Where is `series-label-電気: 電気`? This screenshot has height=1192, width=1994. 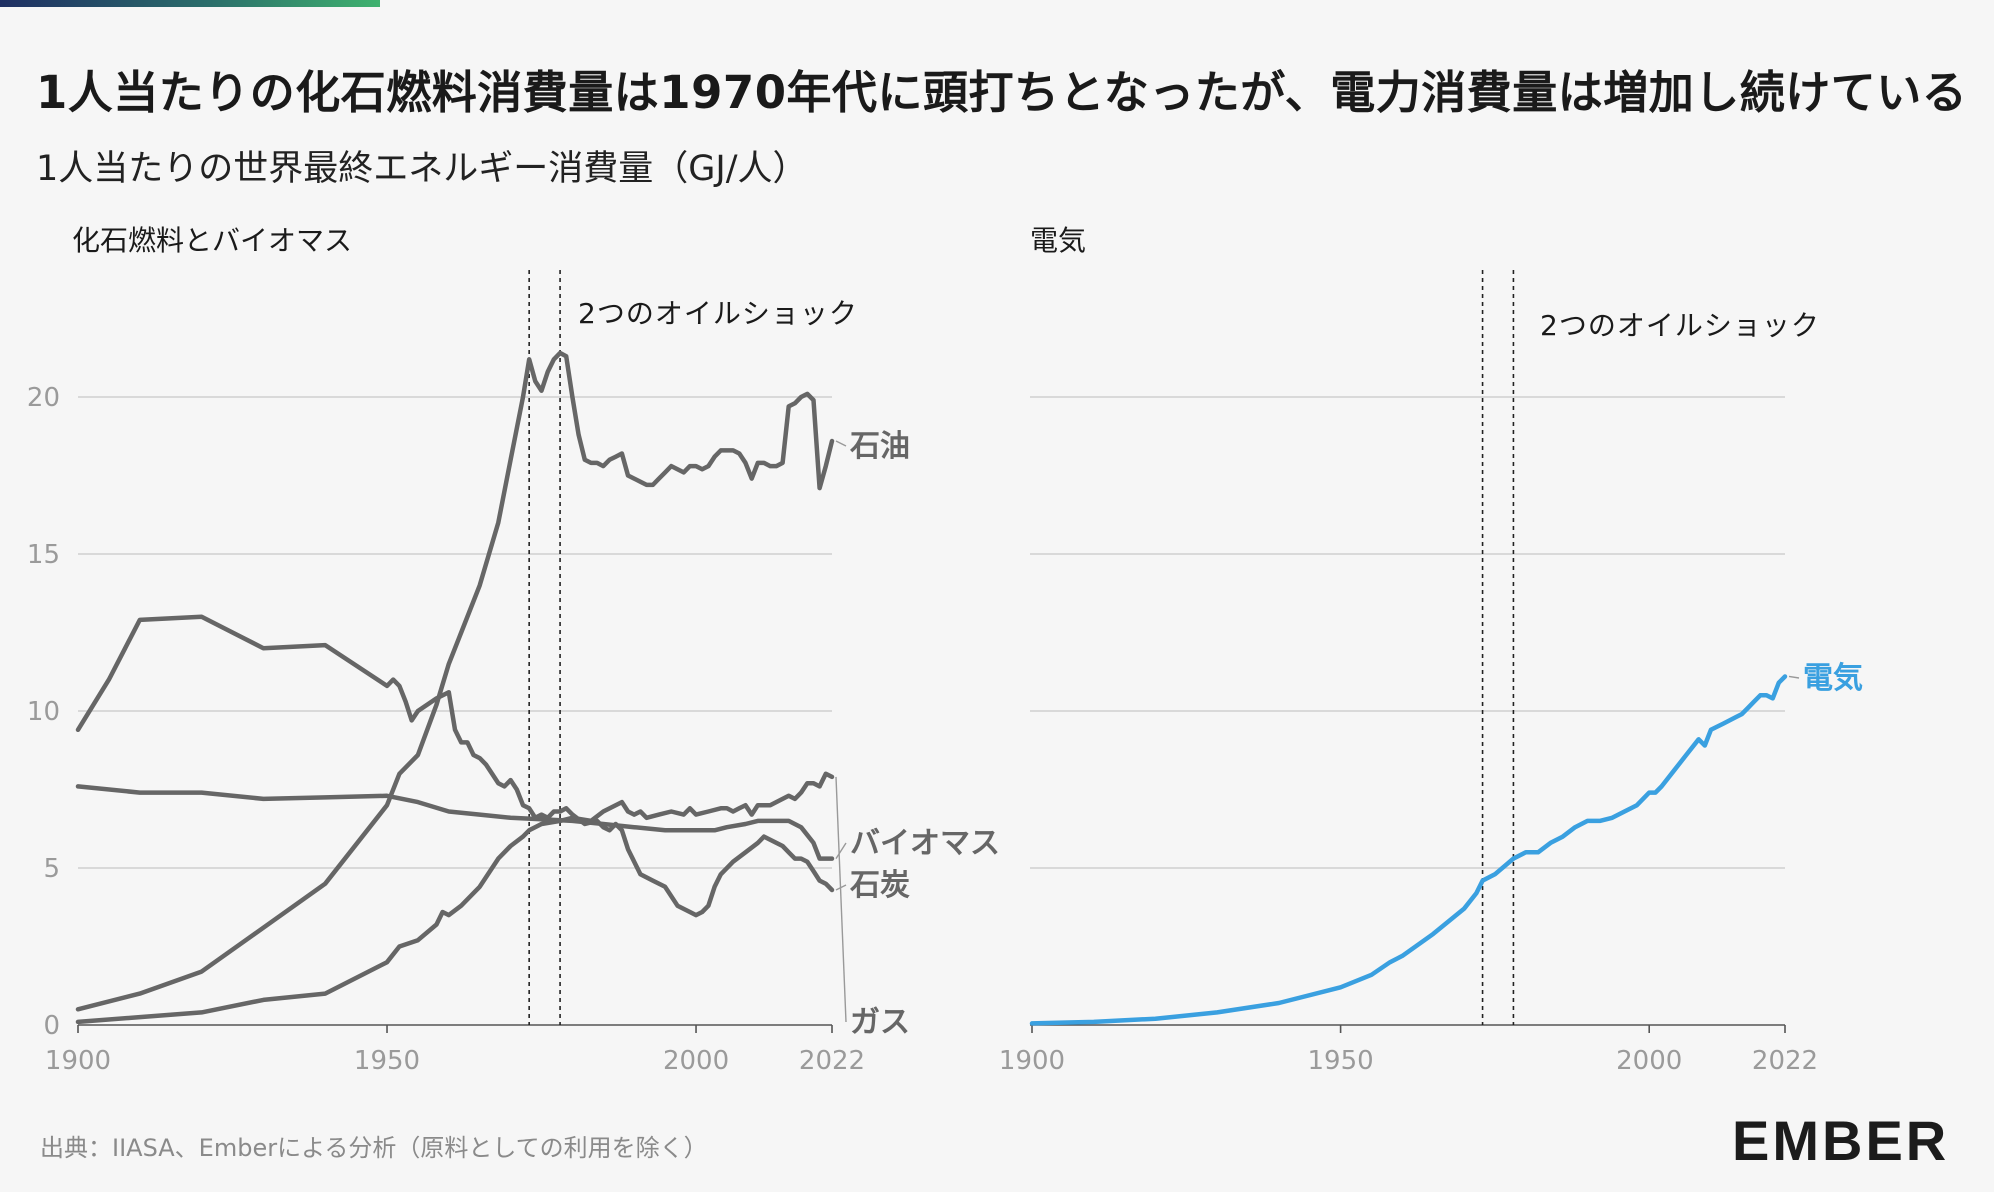 series-label-電気: 電気 is located at coordinates (1833, 678).